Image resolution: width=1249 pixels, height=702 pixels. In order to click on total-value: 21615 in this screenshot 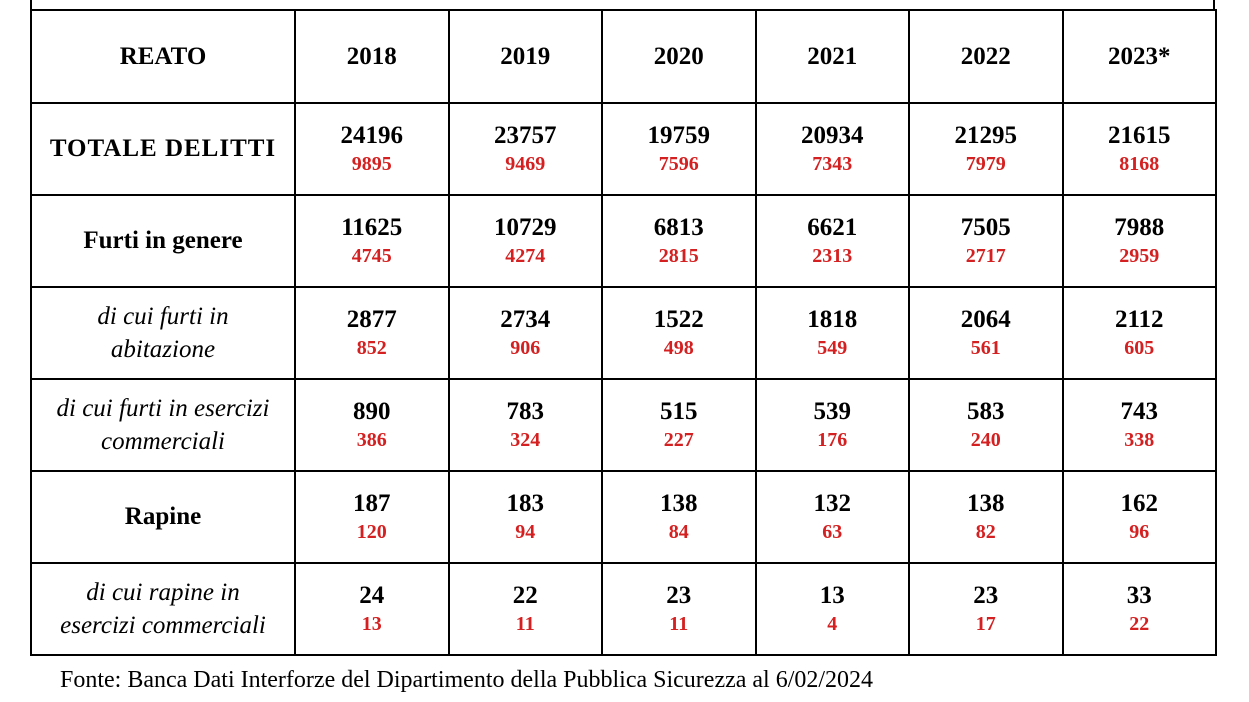, I will do `click(1139, 135)`.